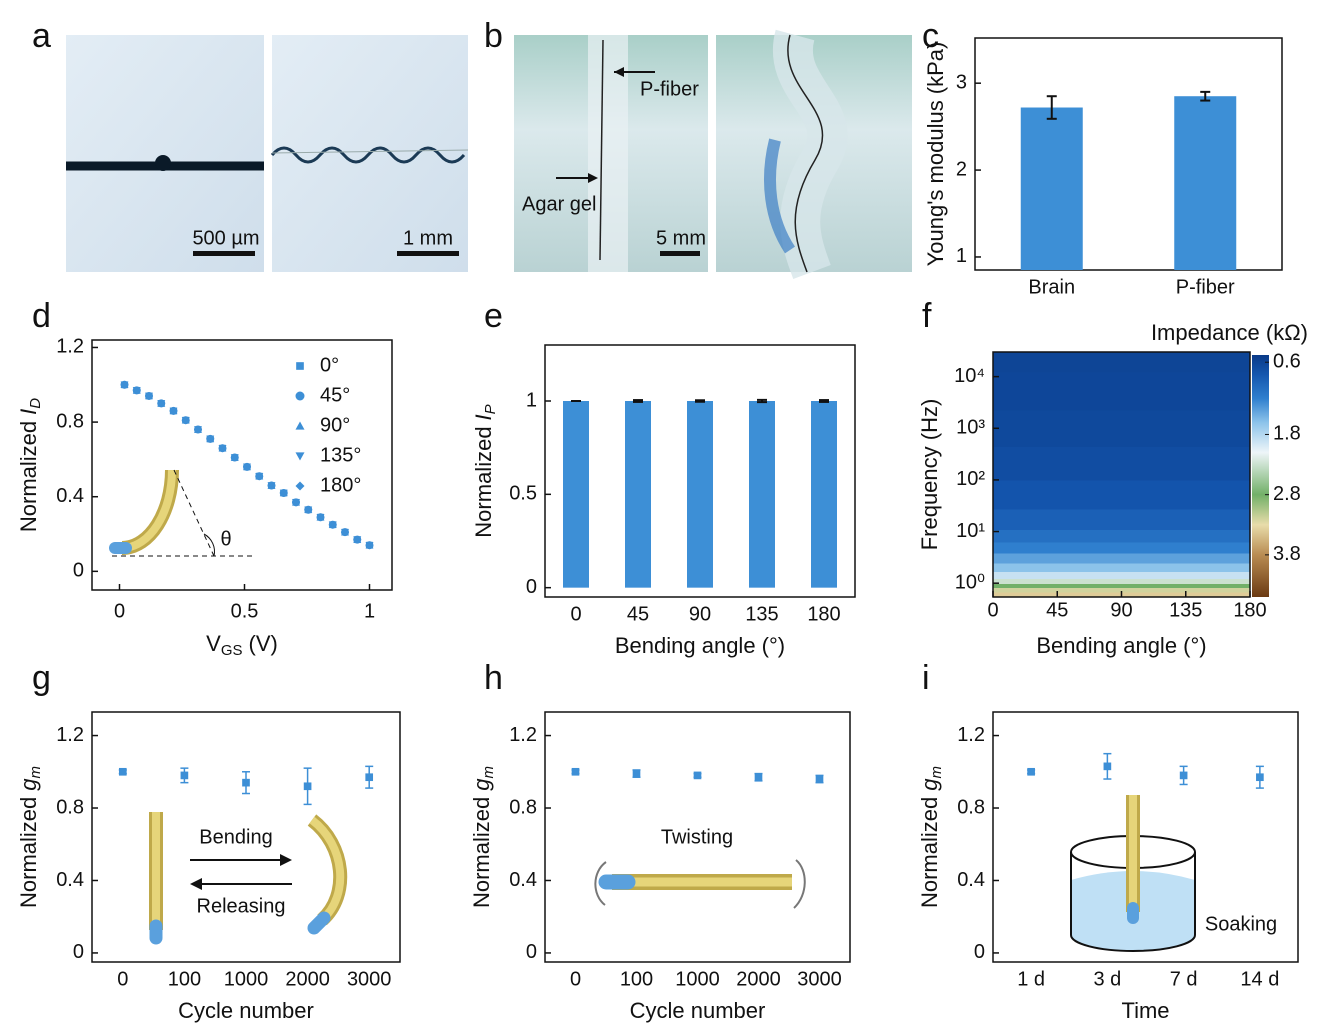 The image size is (1325, 1024). I want to click on photo-a: 500 µm 1 mm, so click(267, 153).